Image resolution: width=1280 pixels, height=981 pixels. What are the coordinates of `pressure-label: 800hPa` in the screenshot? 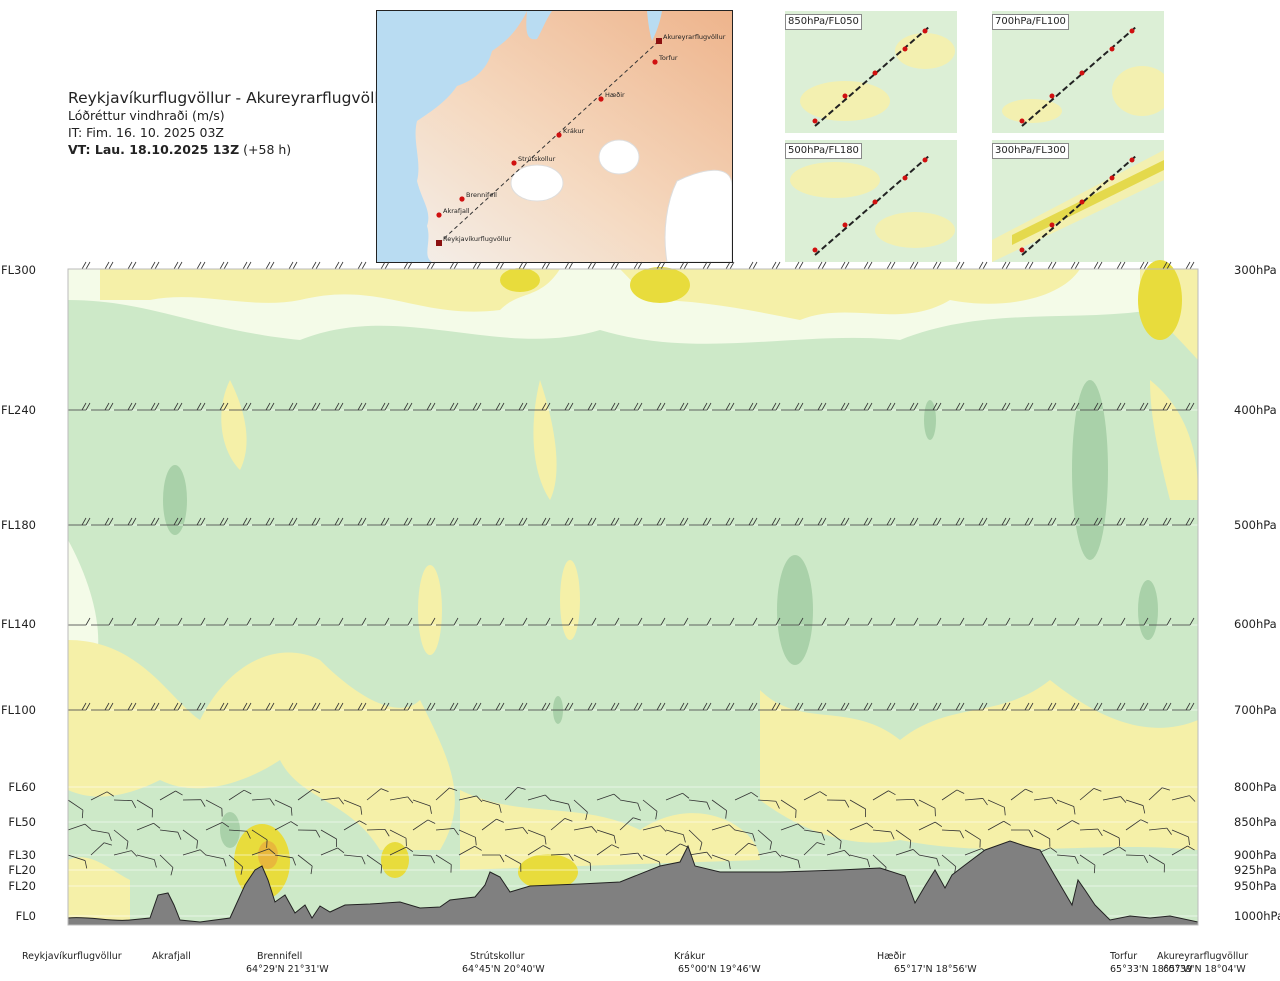 It's located at (1255, 787).